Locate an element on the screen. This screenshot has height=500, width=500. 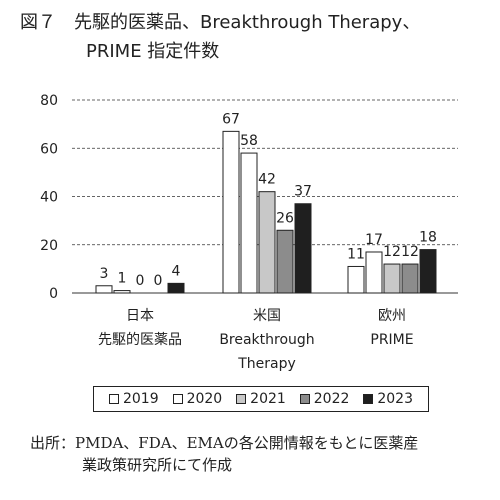
bar-2019-cat1 is located at coordinates (231, 212).